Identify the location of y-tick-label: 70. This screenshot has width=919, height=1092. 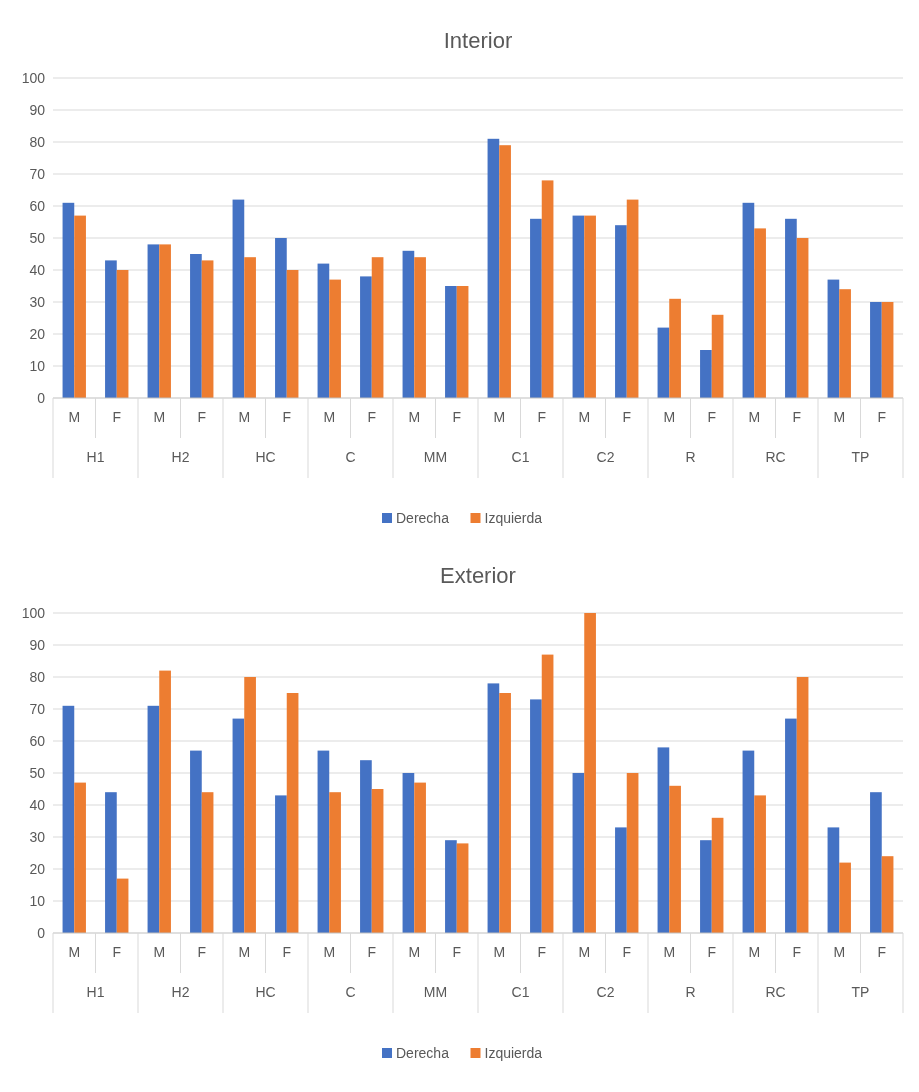
(37, 708).